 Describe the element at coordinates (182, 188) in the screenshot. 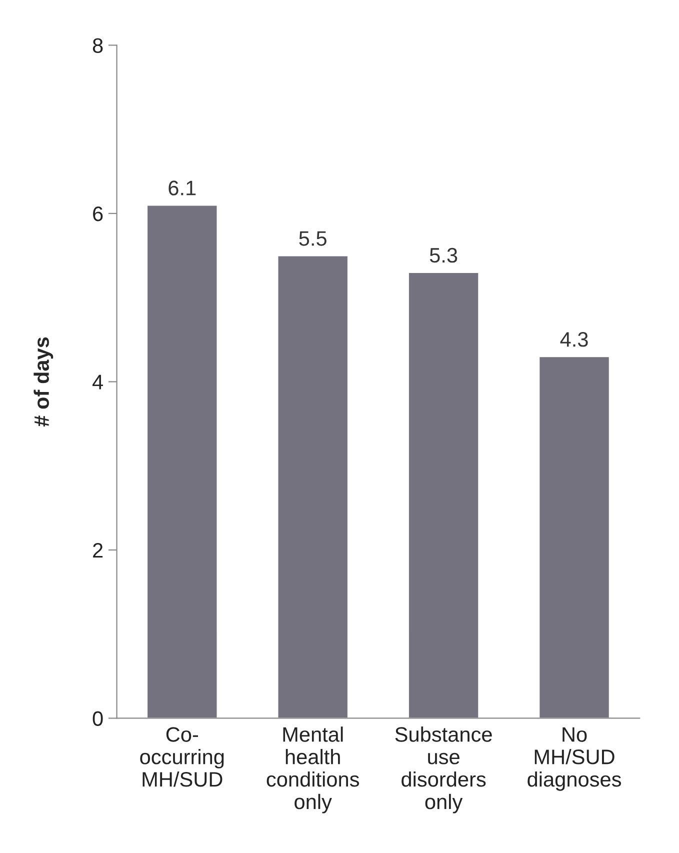

I see `data-label: 6.1` at that location.